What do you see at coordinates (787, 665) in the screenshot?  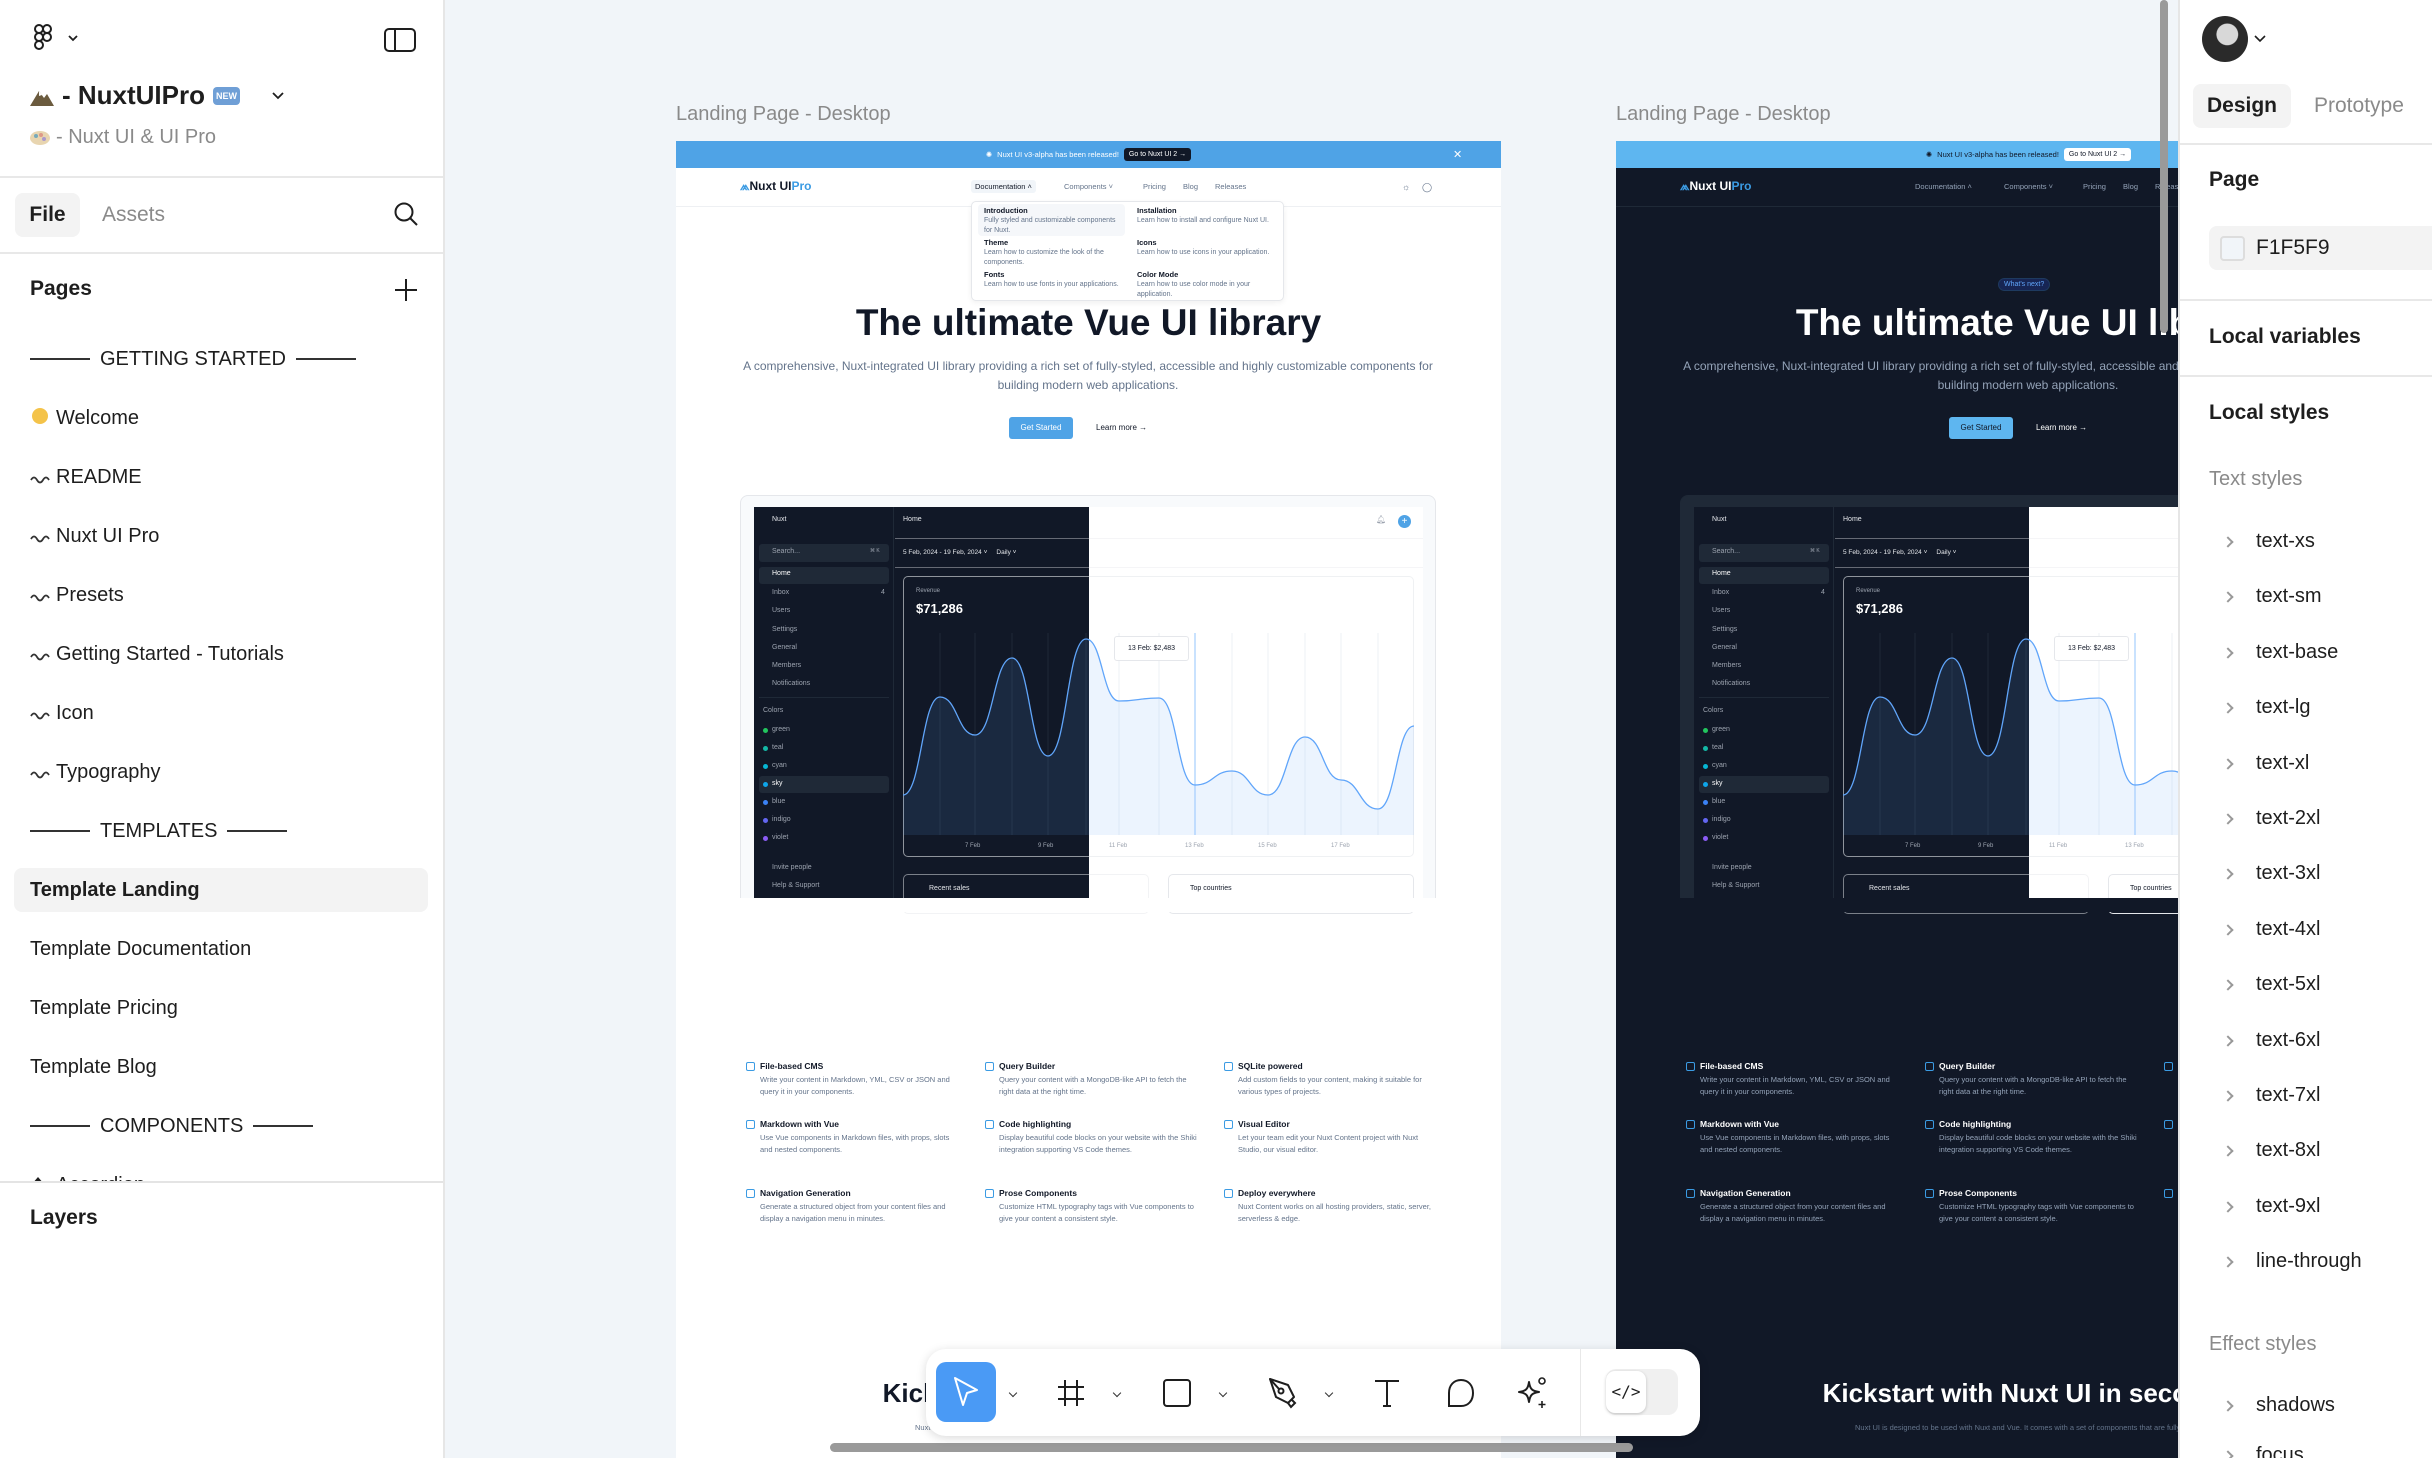 I see `dash-nav-members: Members` at bounding box center [787, 665].